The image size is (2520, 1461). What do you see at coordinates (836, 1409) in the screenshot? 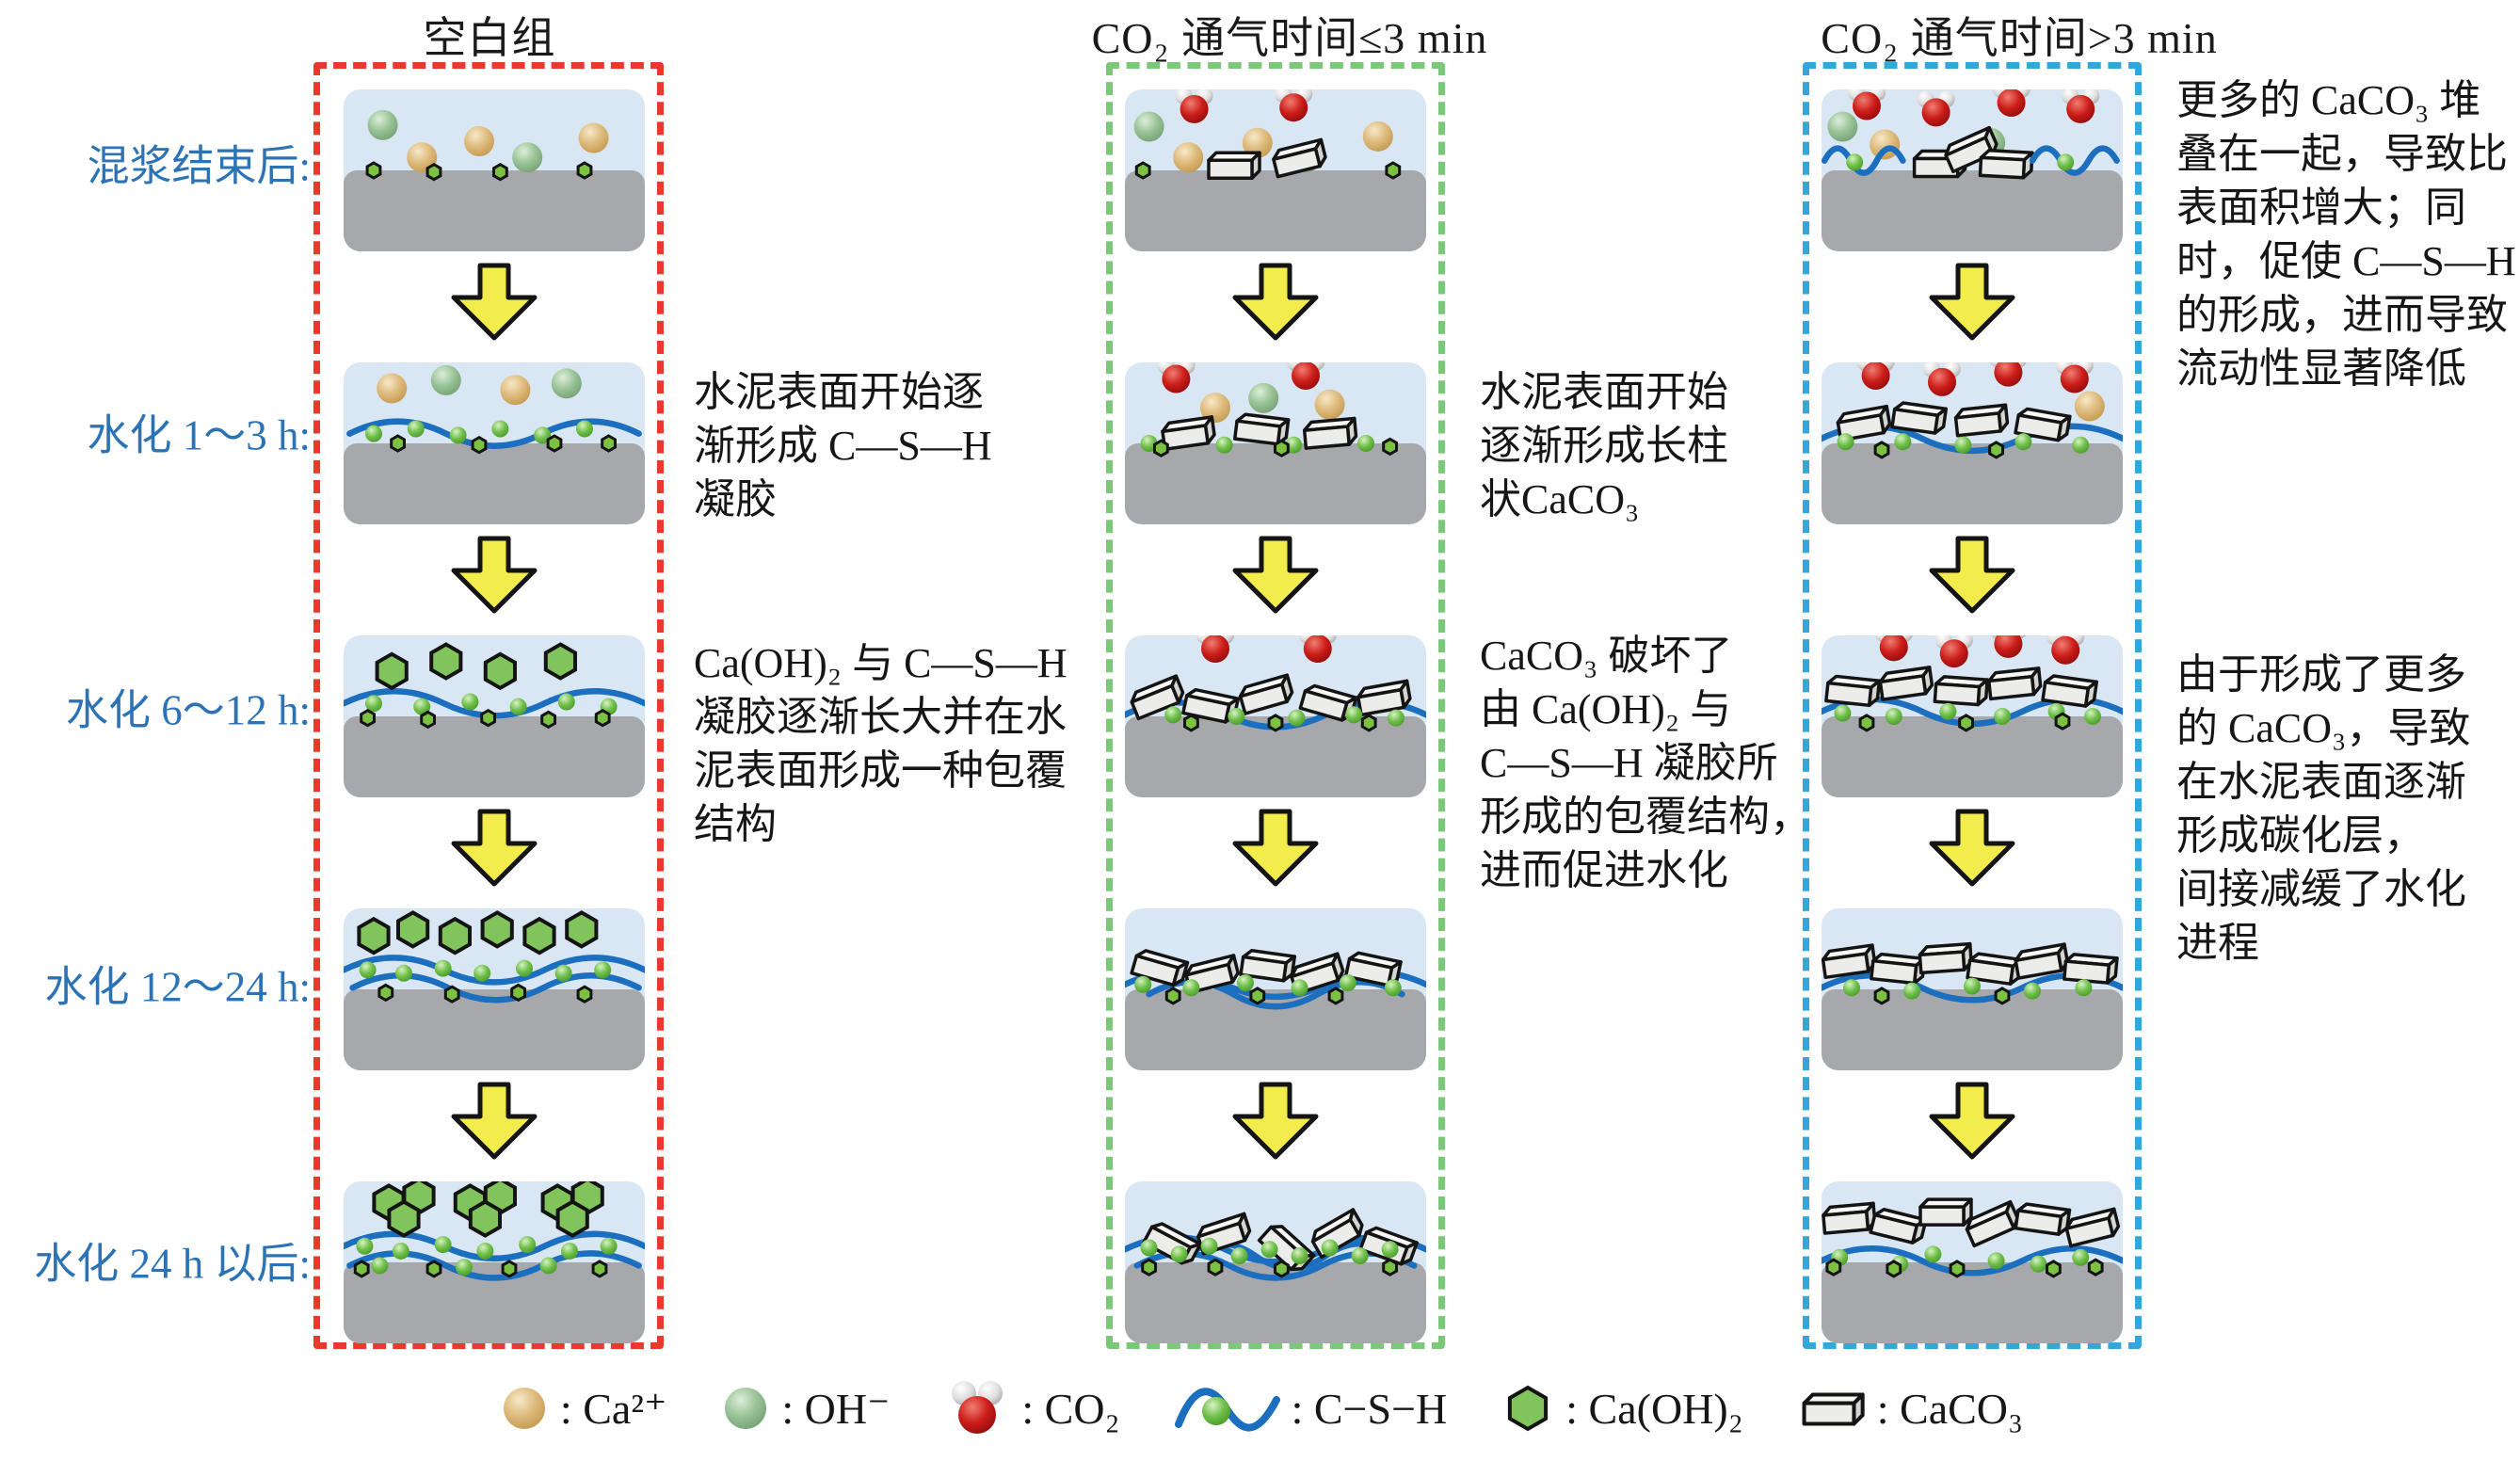
I see `legend-label-1: : OH⁻` at bounding box center [836, 1409].